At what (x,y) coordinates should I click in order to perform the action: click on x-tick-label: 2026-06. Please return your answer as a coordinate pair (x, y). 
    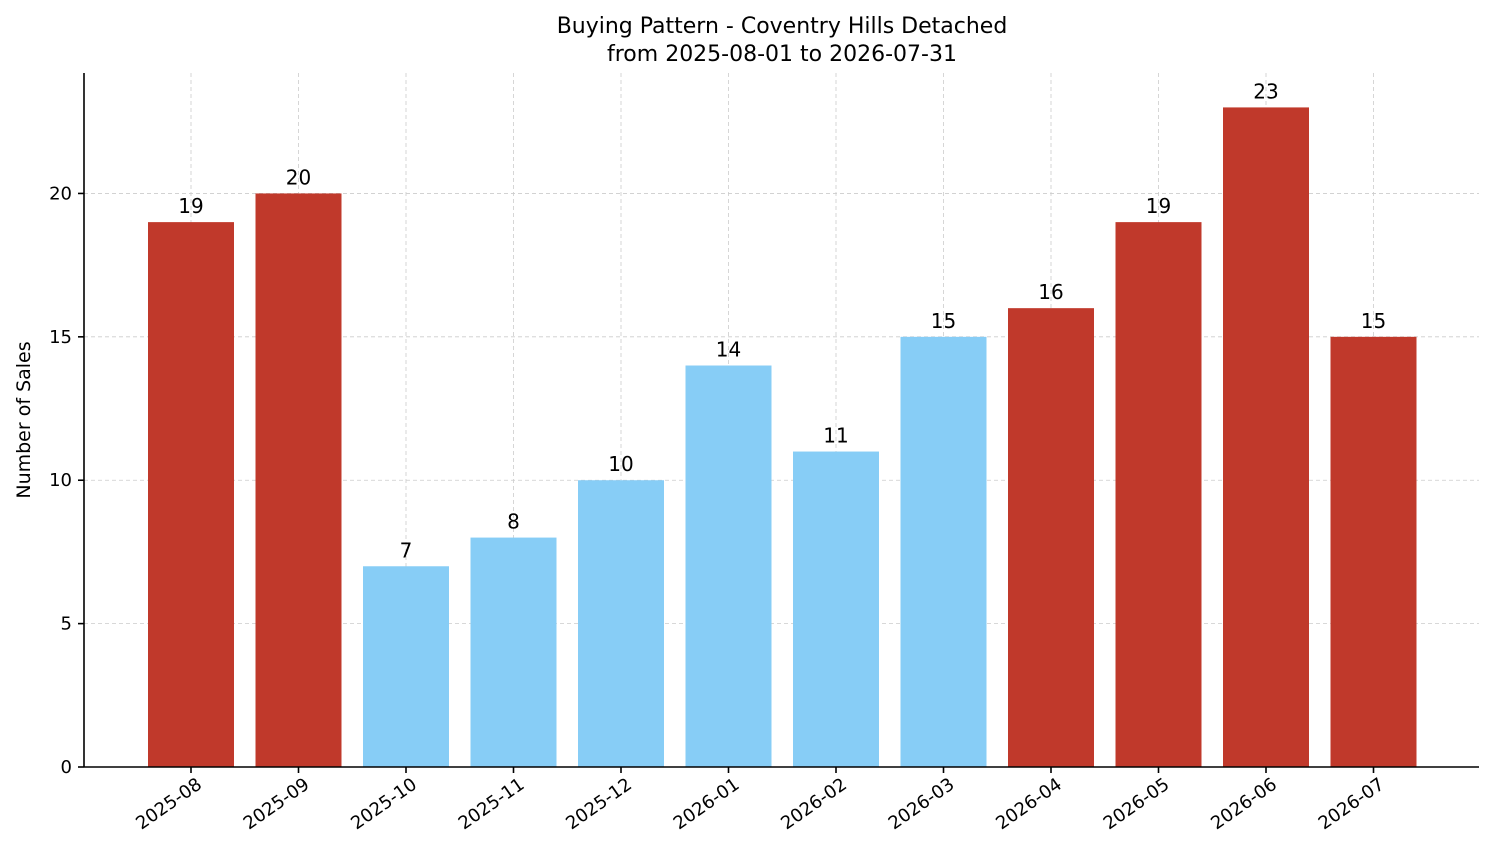
    Looking at the image, I should click on (1244, 804).